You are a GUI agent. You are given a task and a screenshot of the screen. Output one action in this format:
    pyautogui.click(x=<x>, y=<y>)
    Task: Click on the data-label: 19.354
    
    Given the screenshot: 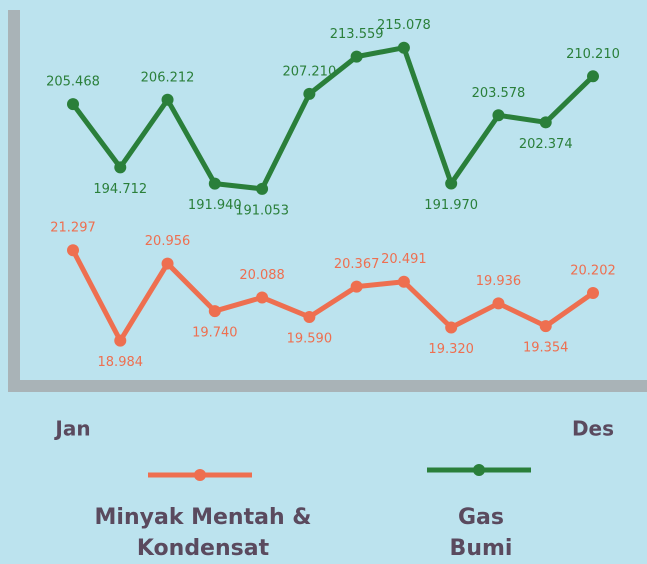 What is the action you would take?
    pyautogui.click(x=546, y=348)
    